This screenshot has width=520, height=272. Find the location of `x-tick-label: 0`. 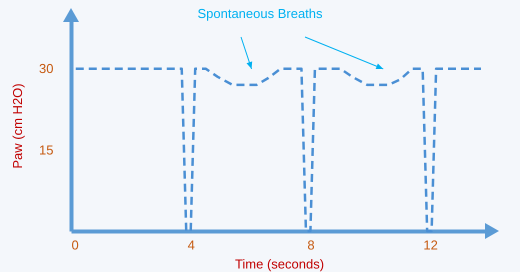

x-tick-label: 0 is located at coordinates (75, 245).